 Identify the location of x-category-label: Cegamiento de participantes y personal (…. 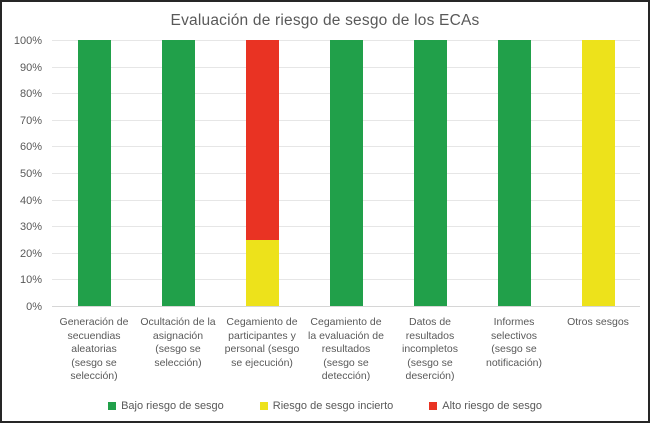
(262, 342).